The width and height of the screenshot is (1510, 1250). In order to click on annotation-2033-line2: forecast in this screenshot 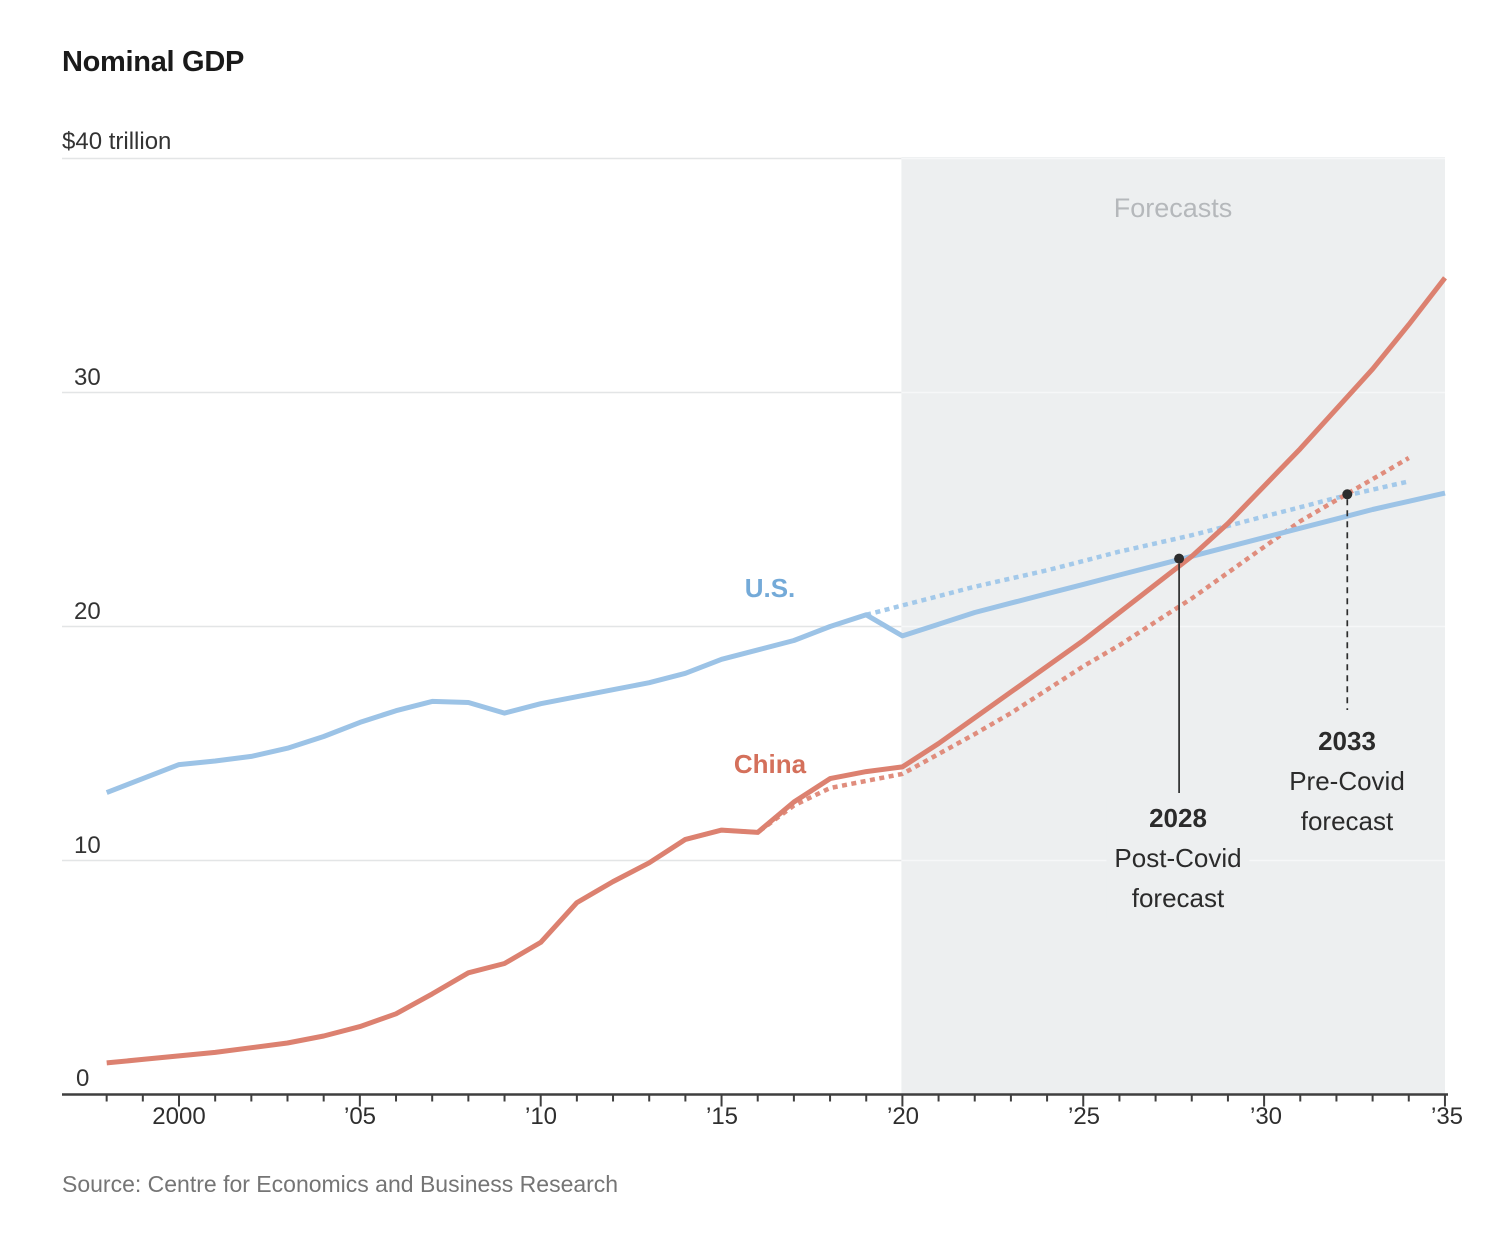, I will do `click(1347, 821)`.